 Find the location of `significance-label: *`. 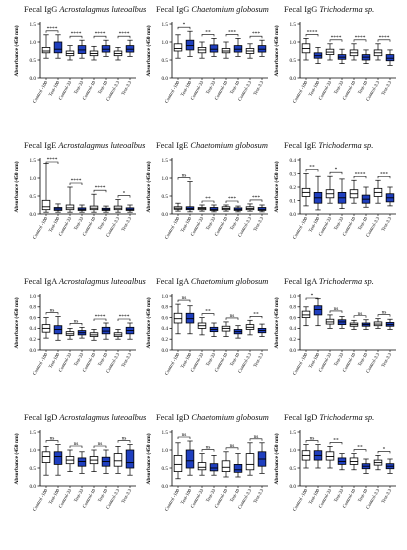

significance-label: * is located at coordinates (384, 449).